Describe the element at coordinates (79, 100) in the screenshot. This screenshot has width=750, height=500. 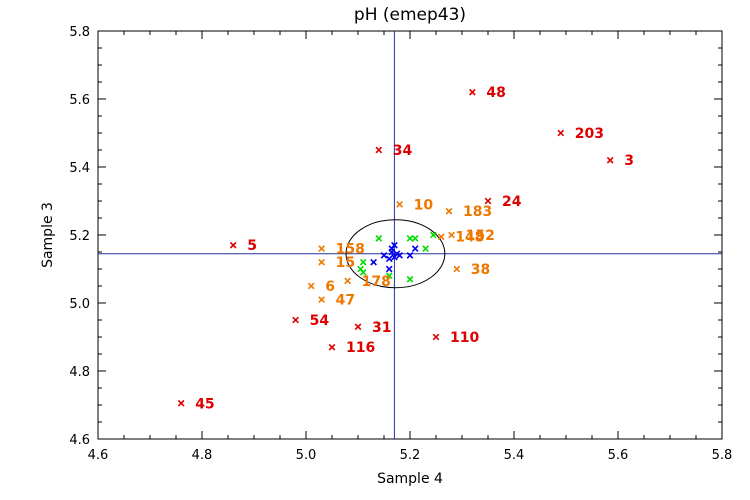
I see `y-tick-label: 5.6` at that location.